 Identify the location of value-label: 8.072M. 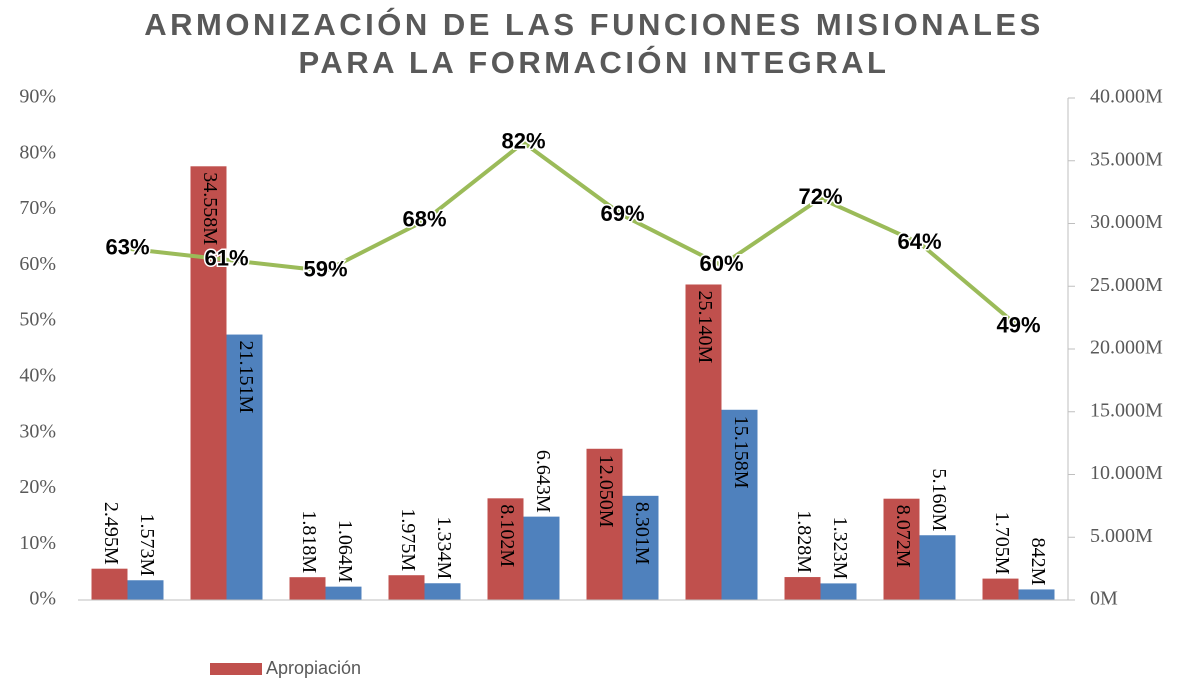
(903, 536).